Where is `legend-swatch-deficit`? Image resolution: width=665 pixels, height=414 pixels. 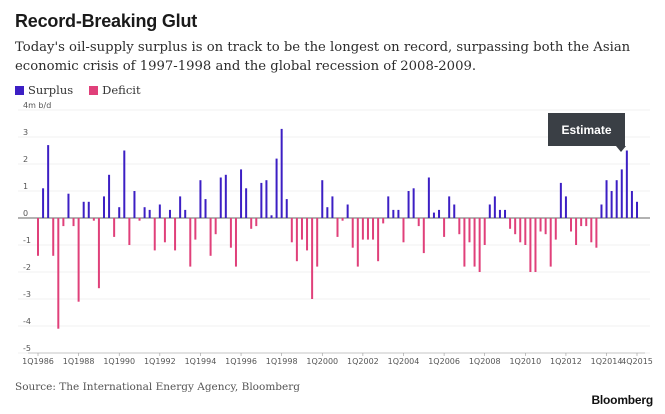 legend-swatch-deficit is located at coordinates (94, 90).